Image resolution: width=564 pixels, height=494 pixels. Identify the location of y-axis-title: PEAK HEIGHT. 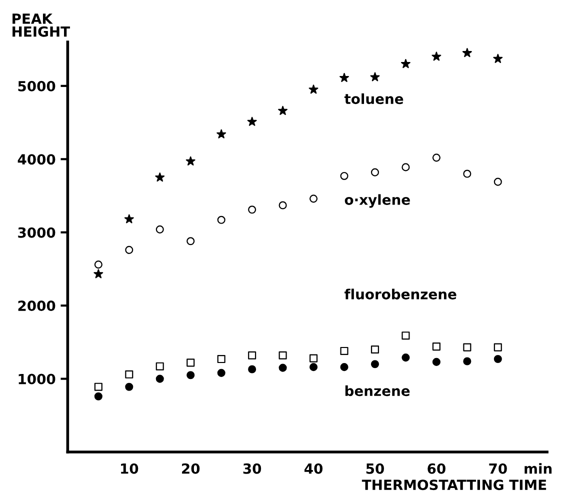
(41, 25).